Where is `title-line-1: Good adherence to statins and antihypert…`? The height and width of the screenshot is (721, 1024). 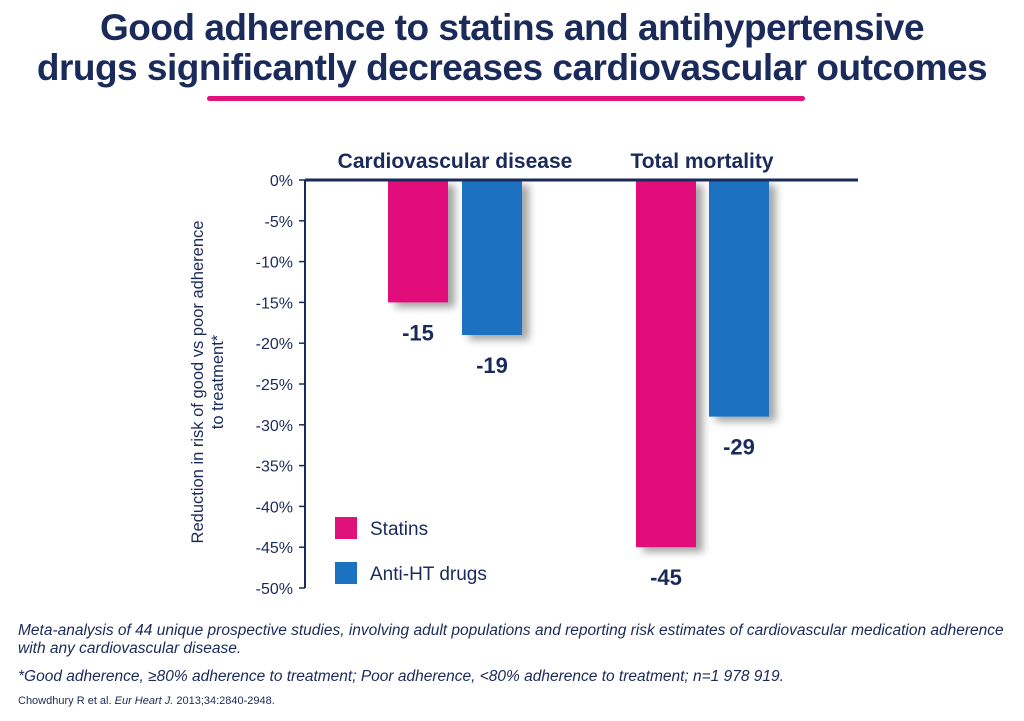 title-line-1: Good adherence to statins and antihypert… is located at coordinates (512, 27).